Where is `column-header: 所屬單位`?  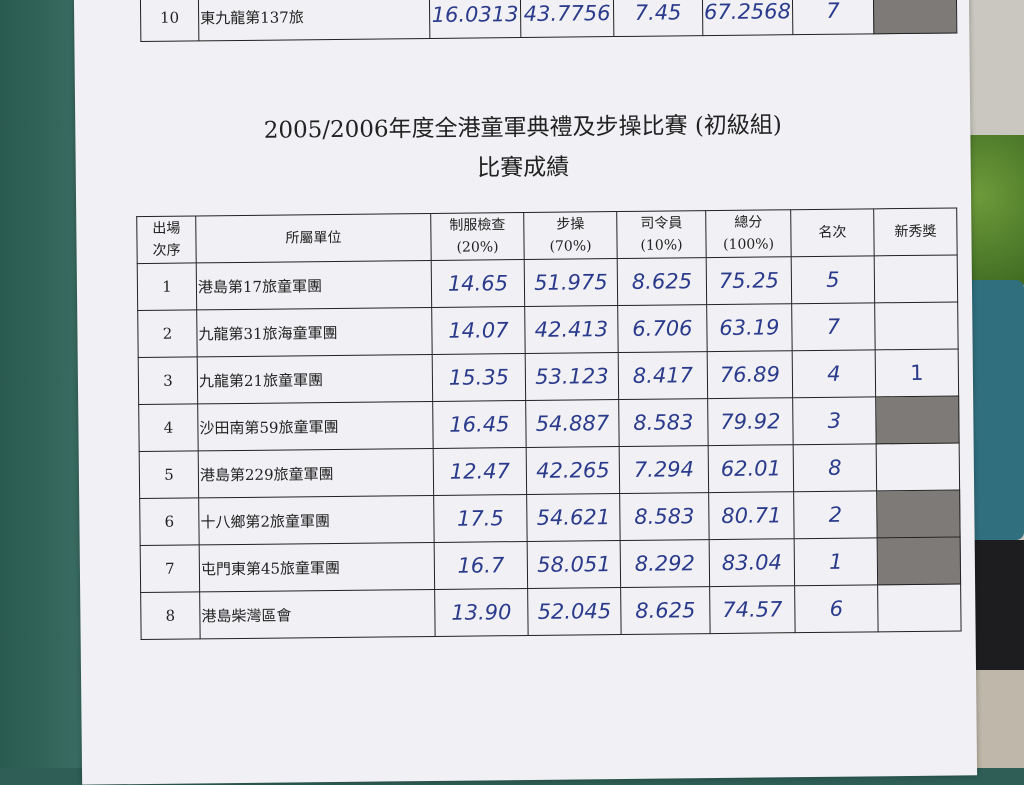
column-header: 所屬單位 is located at coordinates (313, 238).